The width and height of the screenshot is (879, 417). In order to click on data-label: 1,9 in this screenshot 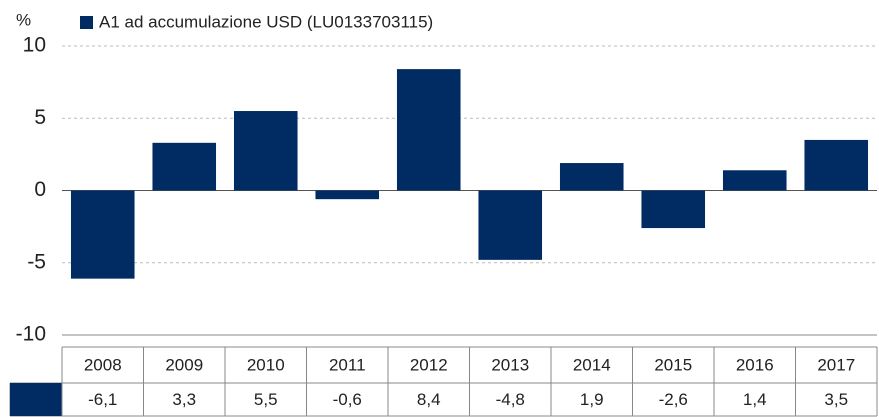, I will do `click(592, 399)`.